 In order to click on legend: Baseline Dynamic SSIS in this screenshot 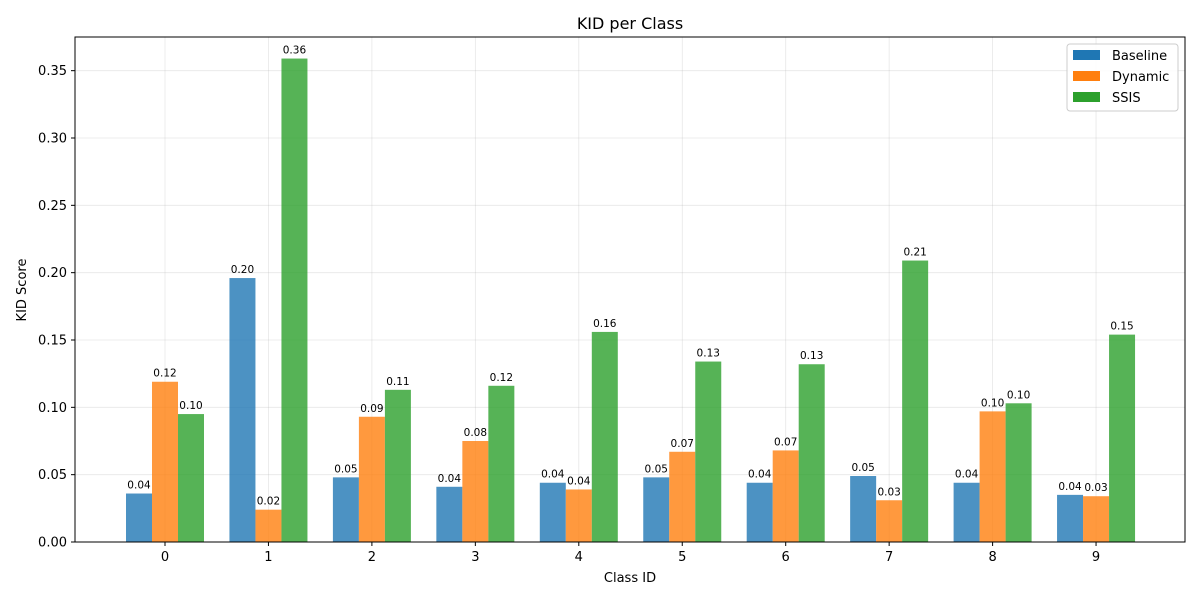, I will do `click(1122, 77)`.